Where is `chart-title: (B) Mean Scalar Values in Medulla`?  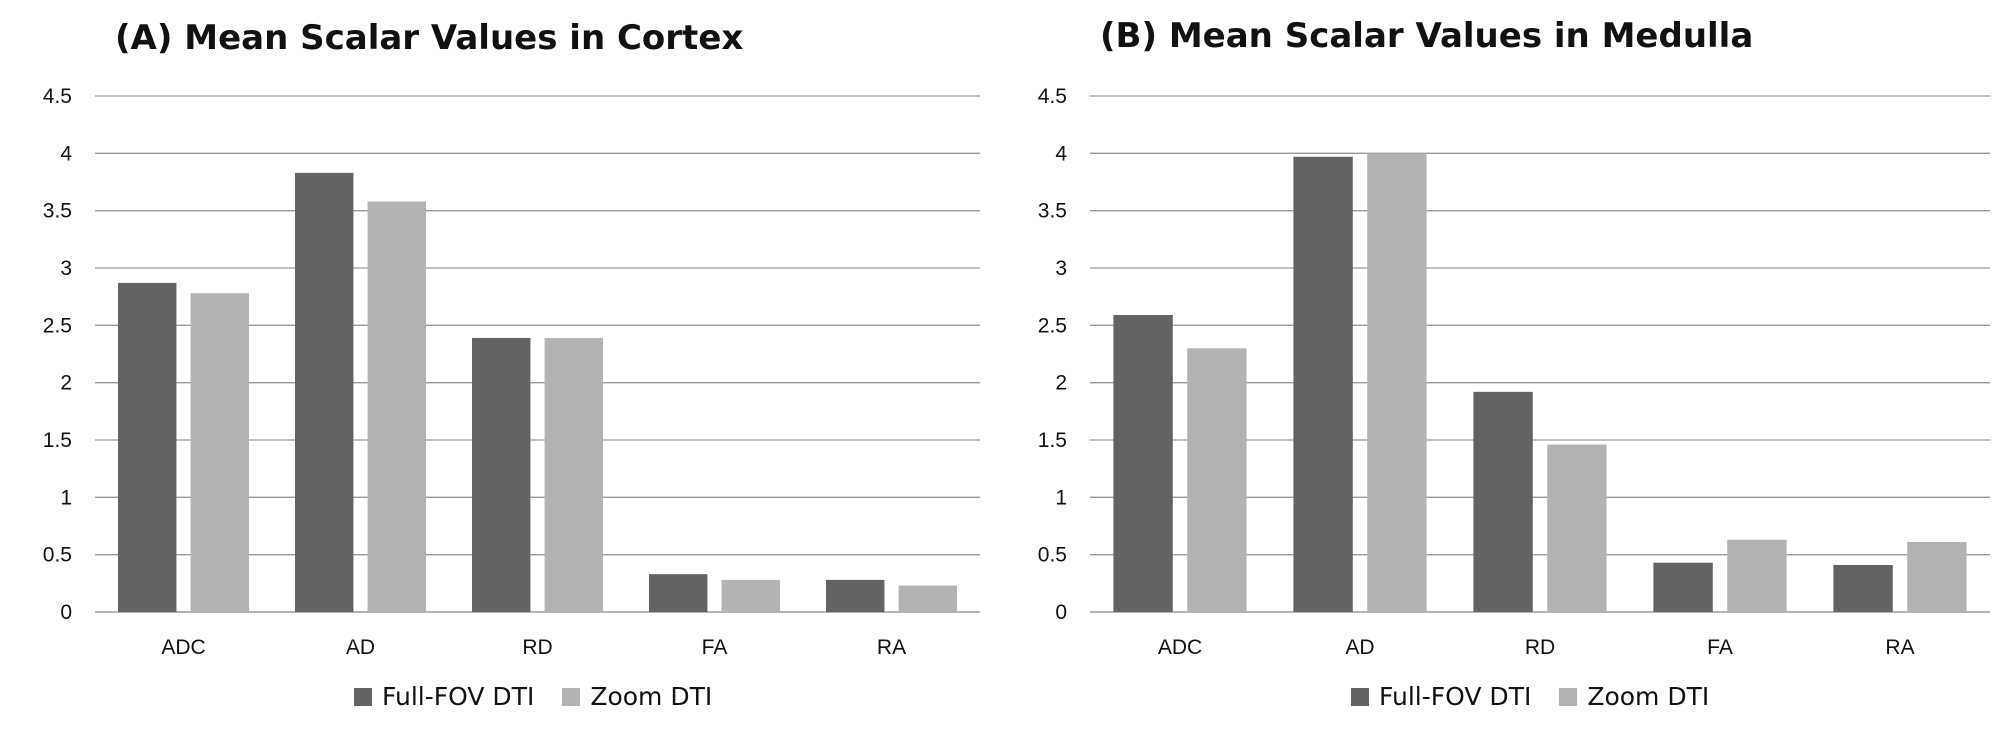 chart-title: (B) Mean Scalar Values in Medulla is located at coordinates (1427, 36).